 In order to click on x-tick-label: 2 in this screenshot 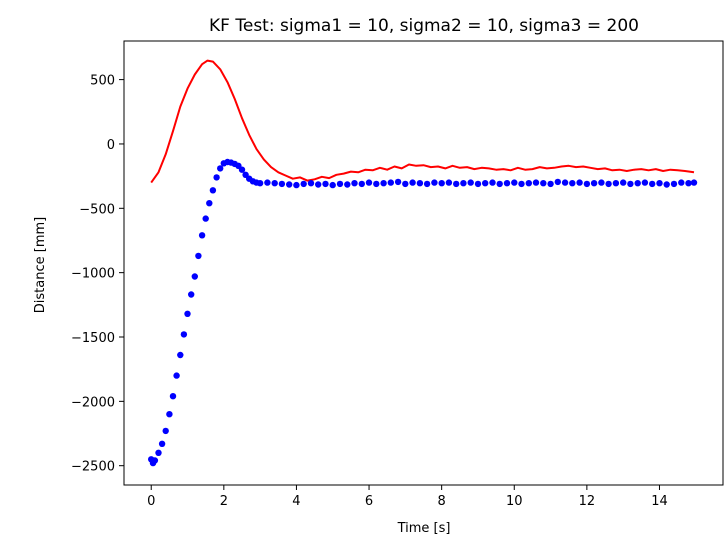, I will do `click(224, 501)`.